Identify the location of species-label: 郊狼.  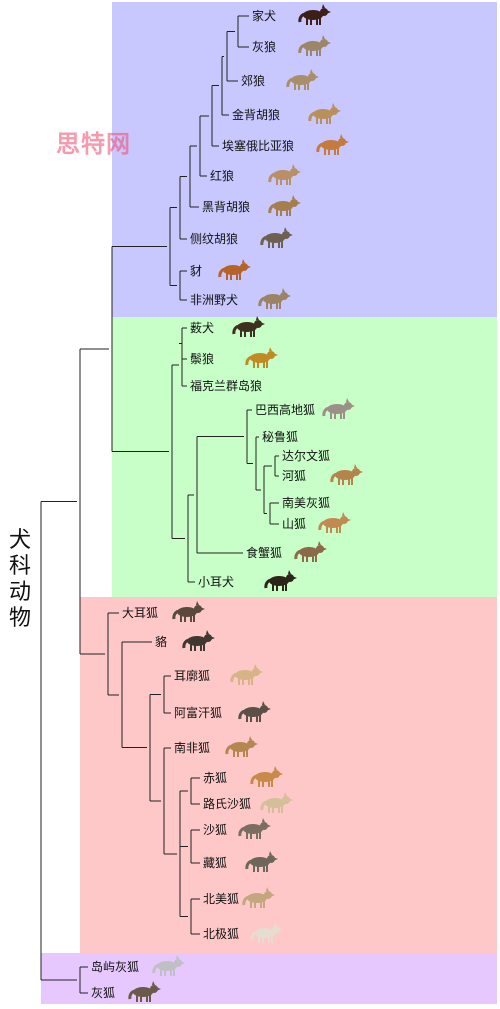
(253, 81).